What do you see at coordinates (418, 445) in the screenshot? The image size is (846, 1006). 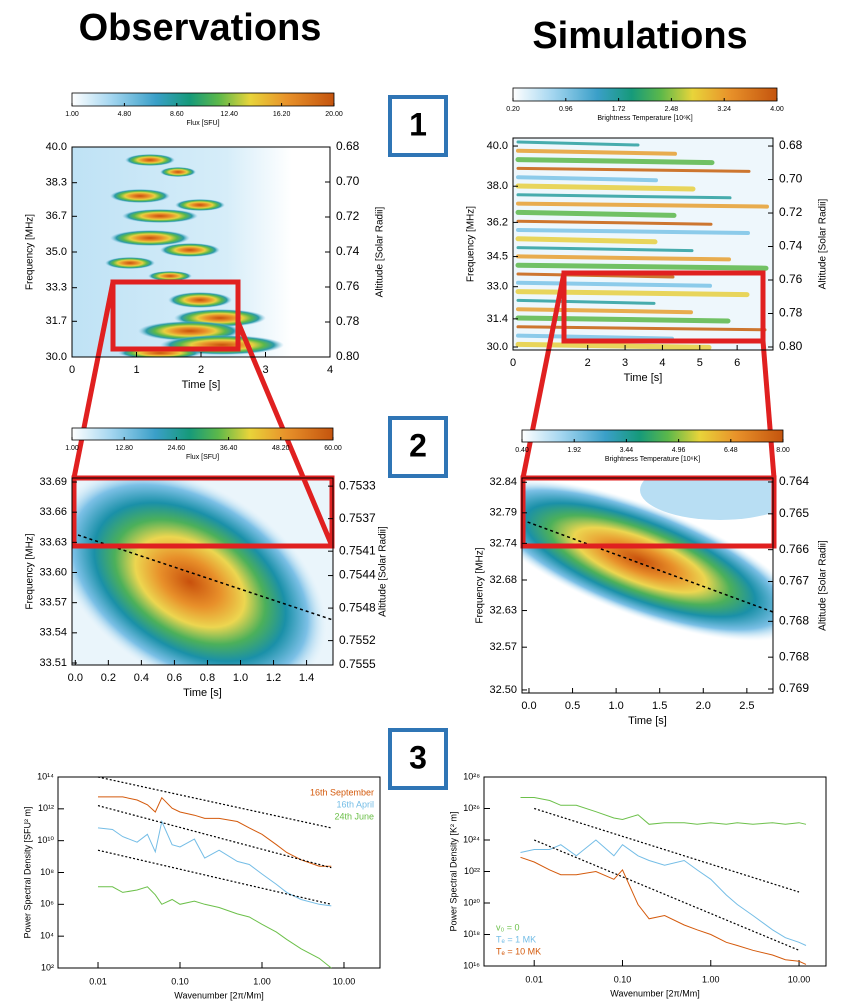 I see `step-label: 2` at bounding box center [418, 445].